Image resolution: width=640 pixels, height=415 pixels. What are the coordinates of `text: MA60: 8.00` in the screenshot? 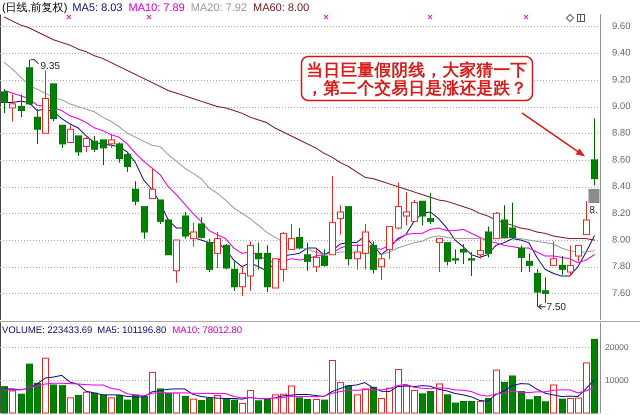 It's located at (281, 8).